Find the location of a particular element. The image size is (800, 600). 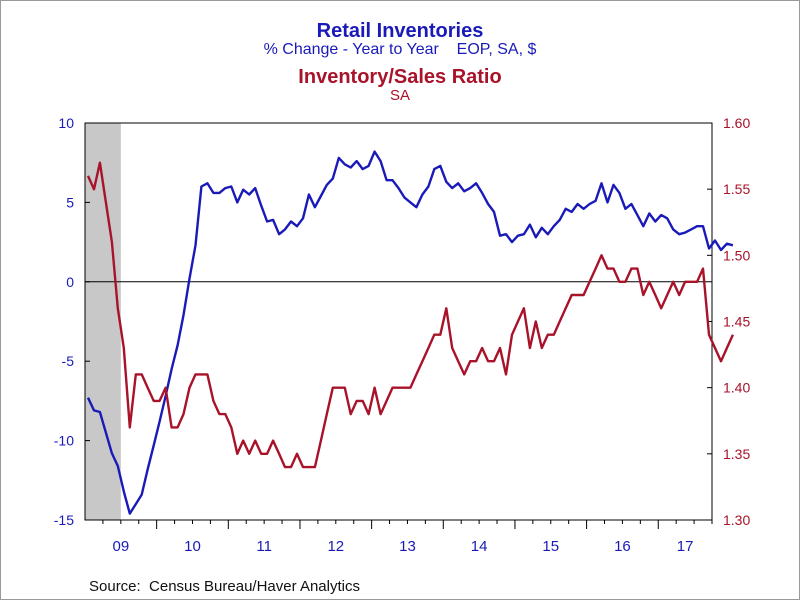

left-axis-tick-label: 0 is located at coordinates (70, 282).